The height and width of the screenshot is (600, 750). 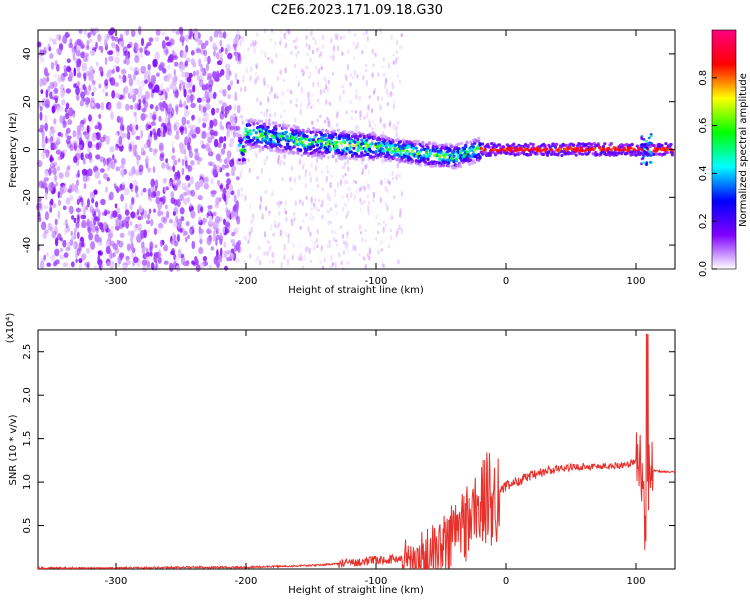 What do you see at coordinates (703, 173) in the screenshot?
I see `colorbar-tick-label: 0.4` at bounding box center [703, 173].